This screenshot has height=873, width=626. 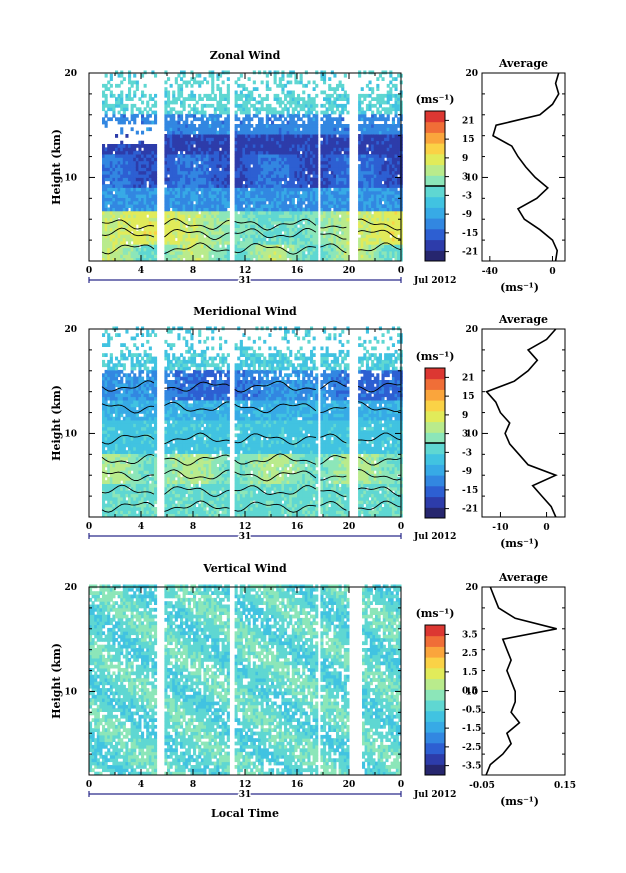 What do you see at coordinates (500, 528) in the screenshot?
I see `profile-x-tick-label: -10` at bounding box center [500, 528].